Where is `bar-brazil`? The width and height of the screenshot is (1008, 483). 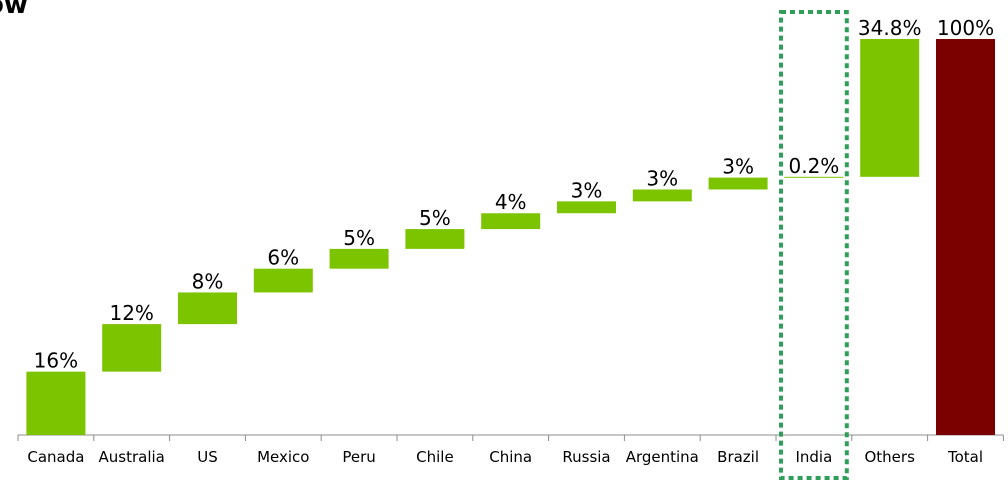 bar-brazil is located at coordinates (738, 183).